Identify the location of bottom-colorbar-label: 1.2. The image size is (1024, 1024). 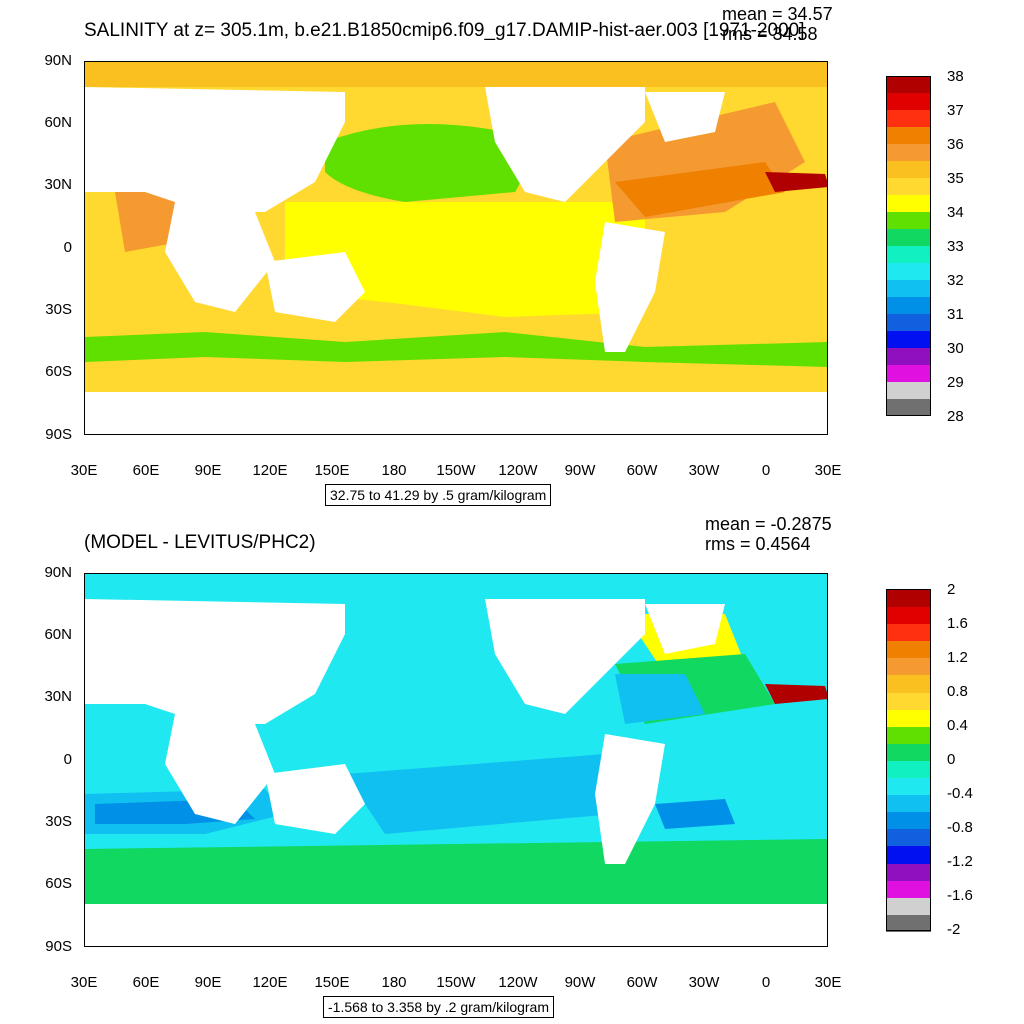
(957, 657).